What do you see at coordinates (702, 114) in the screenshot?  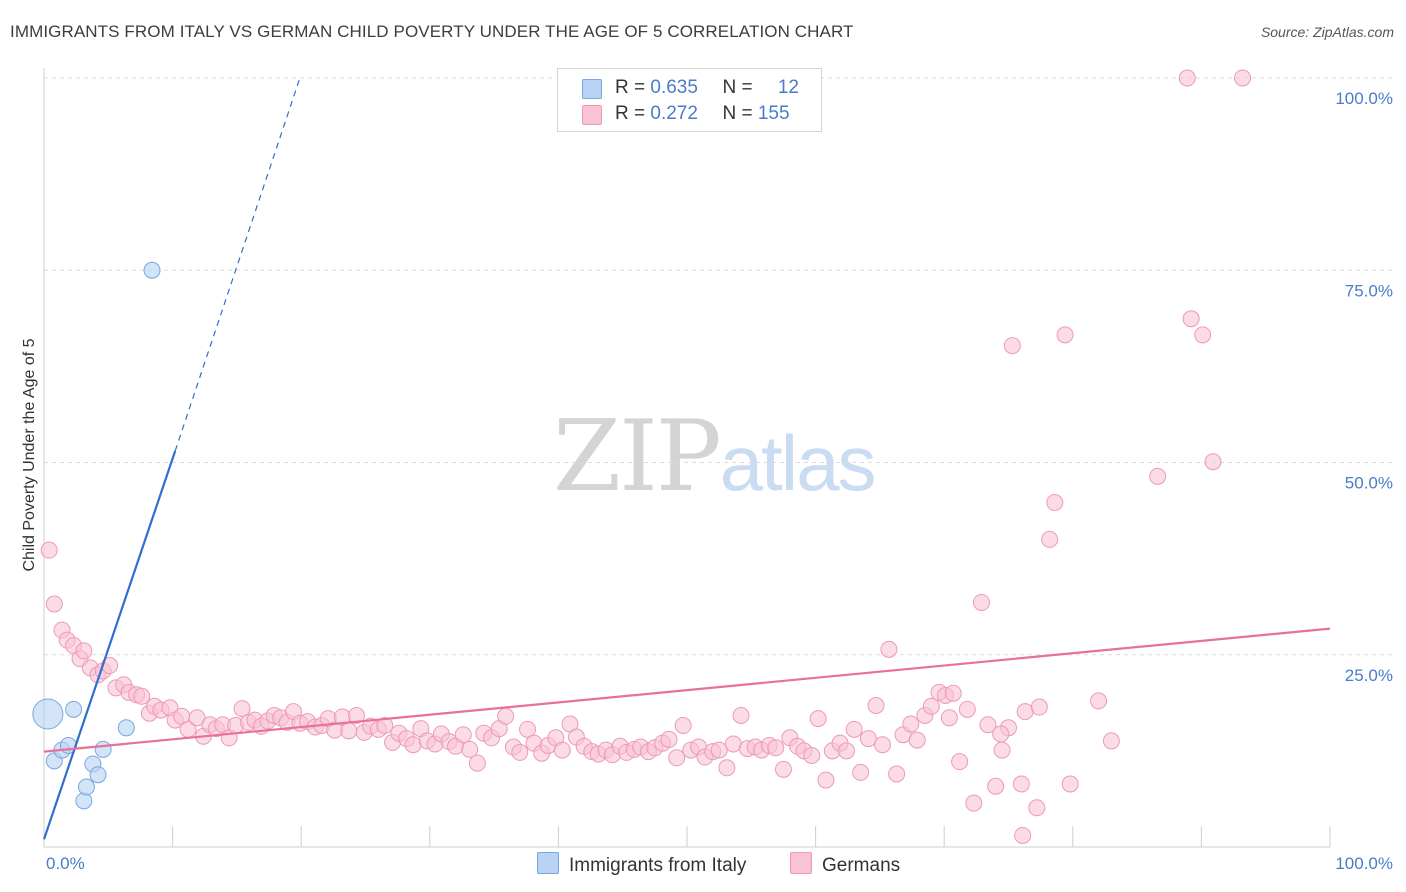 I see `germans-legend-text: R = 0.272 N = 155` at bounding box center [702, 114].